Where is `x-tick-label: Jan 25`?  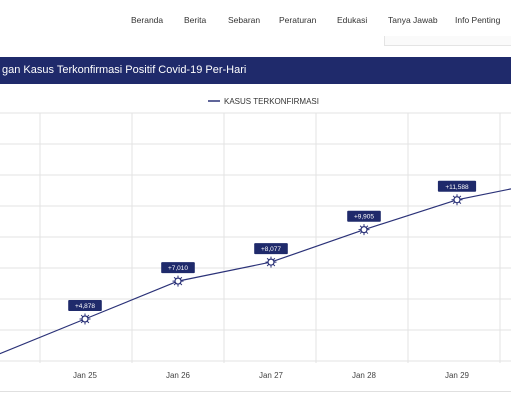 x-tick-label: Jan 25 is located at coordinates (85, 375).